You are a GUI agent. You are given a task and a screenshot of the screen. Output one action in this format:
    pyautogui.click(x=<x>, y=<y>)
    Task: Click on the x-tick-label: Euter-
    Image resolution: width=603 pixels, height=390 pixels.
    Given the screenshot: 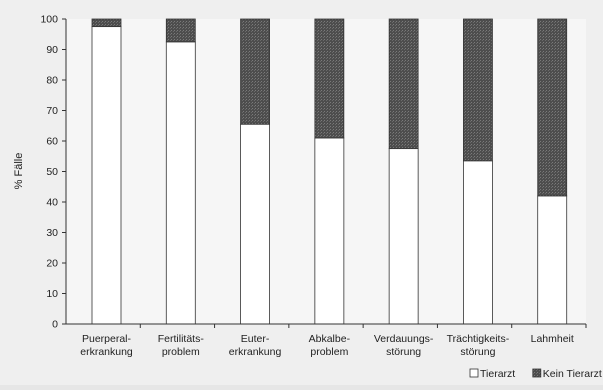 What is the action you would take?
    pyautogui.click(x=255, y=339)
    